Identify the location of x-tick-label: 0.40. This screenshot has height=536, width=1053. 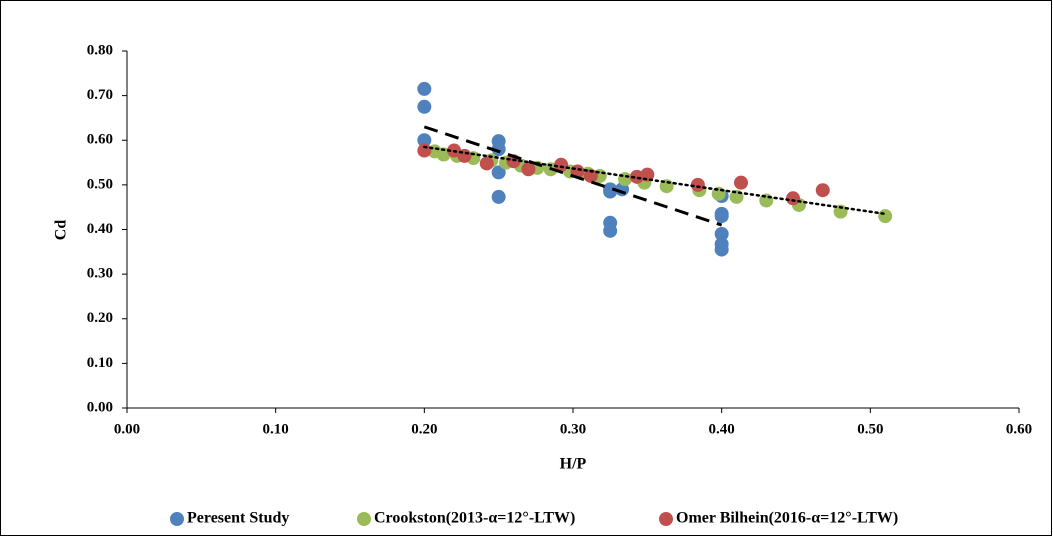
(722, 429).